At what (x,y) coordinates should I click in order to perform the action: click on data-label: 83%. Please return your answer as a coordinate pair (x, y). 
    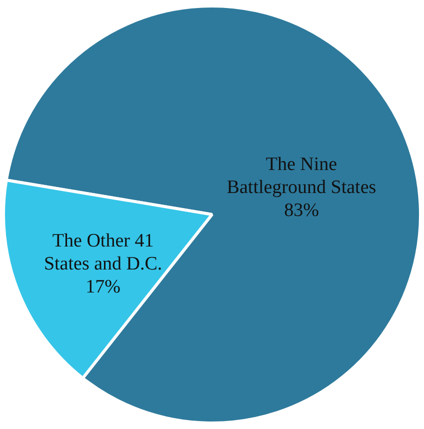
    Looking at the image, I should click on (302, 210).